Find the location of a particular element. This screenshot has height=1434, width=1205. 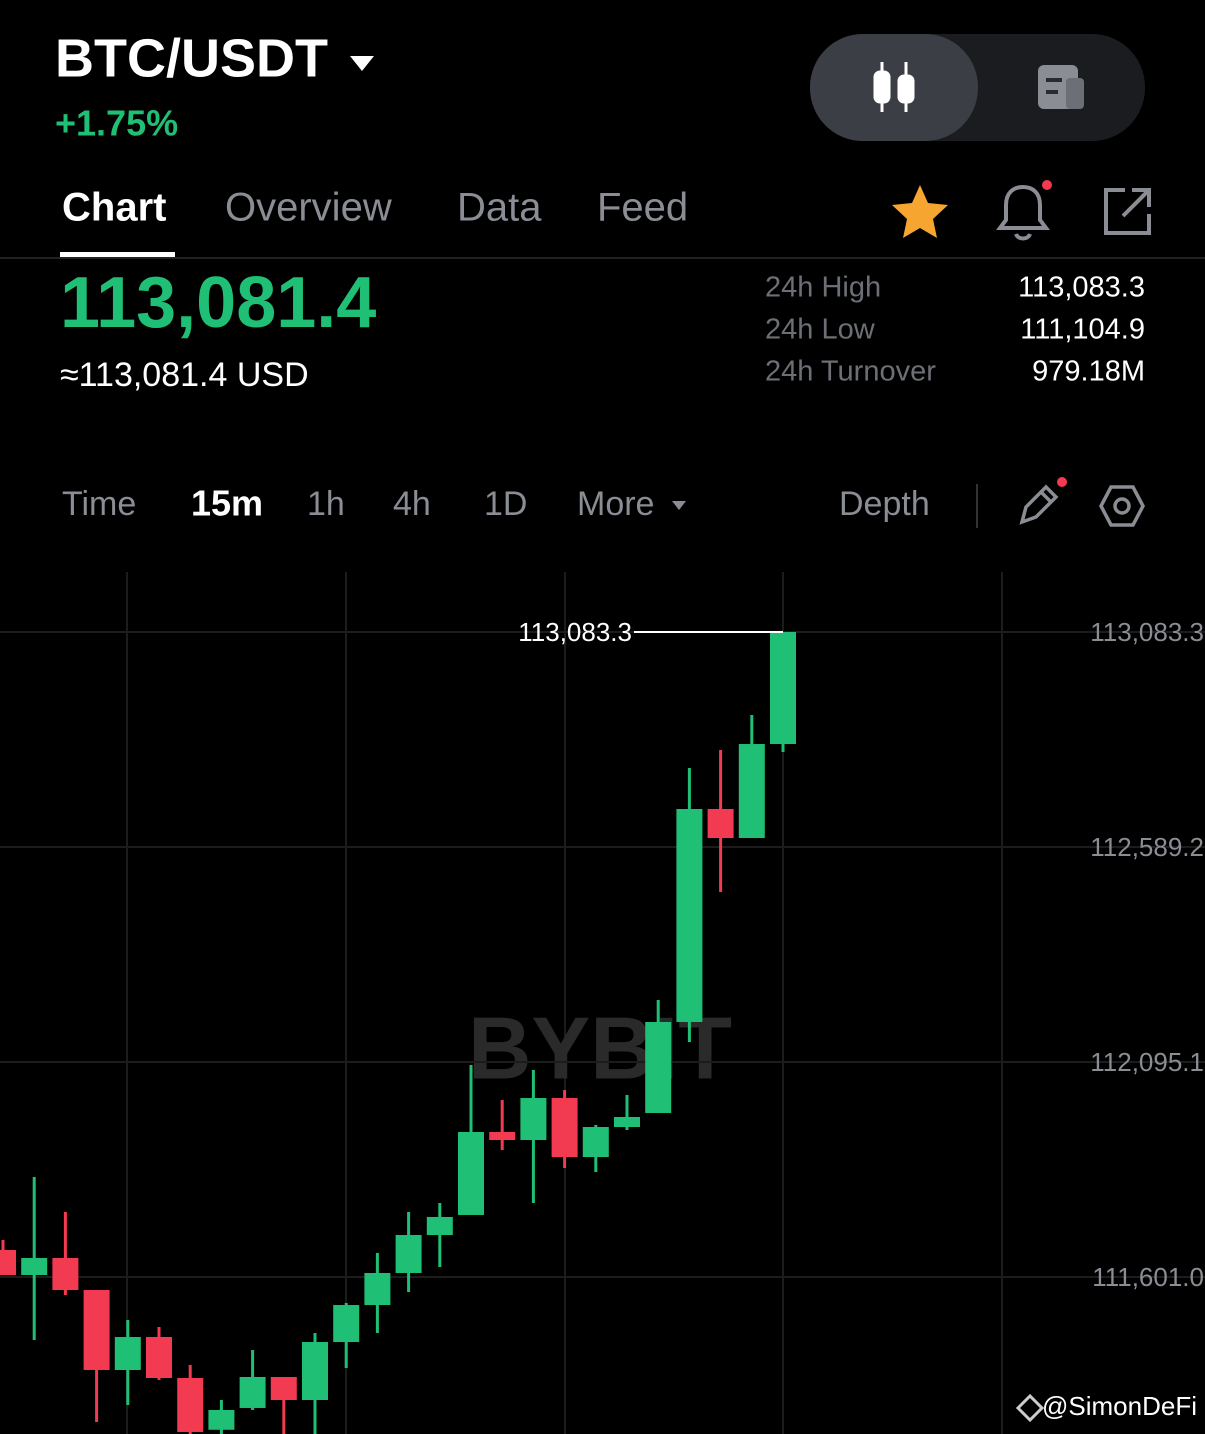

tab: Overview is located at coordinates (308, 208).